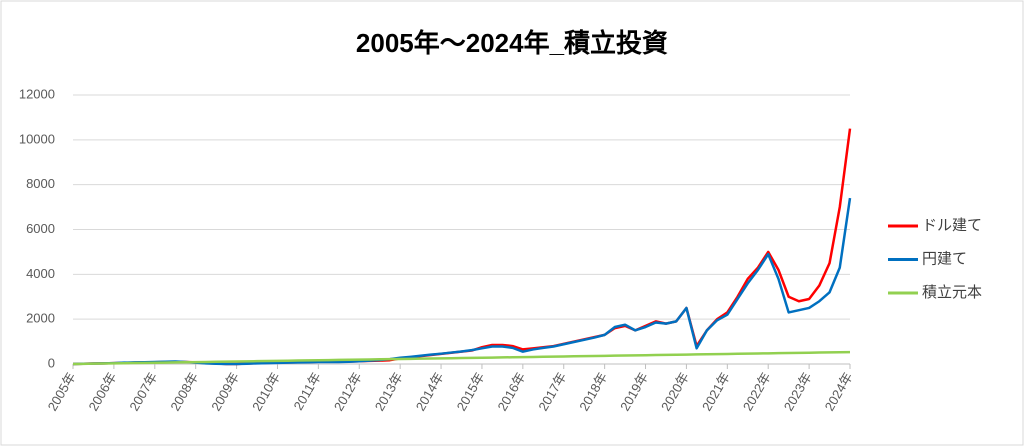 The height and width of the screenshot is (446, 1024). Describe the element at coordinates (461, 358) in the screenshot. I see `series-line` at that location.